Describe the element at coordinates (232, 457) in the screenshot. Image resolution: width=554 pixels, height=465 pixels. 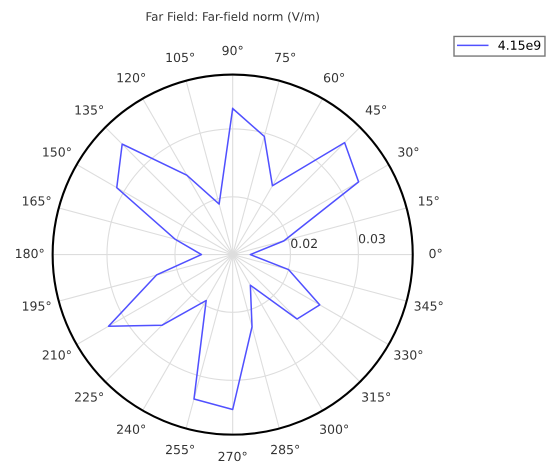
I see `spoke-label: 270°` at that location.